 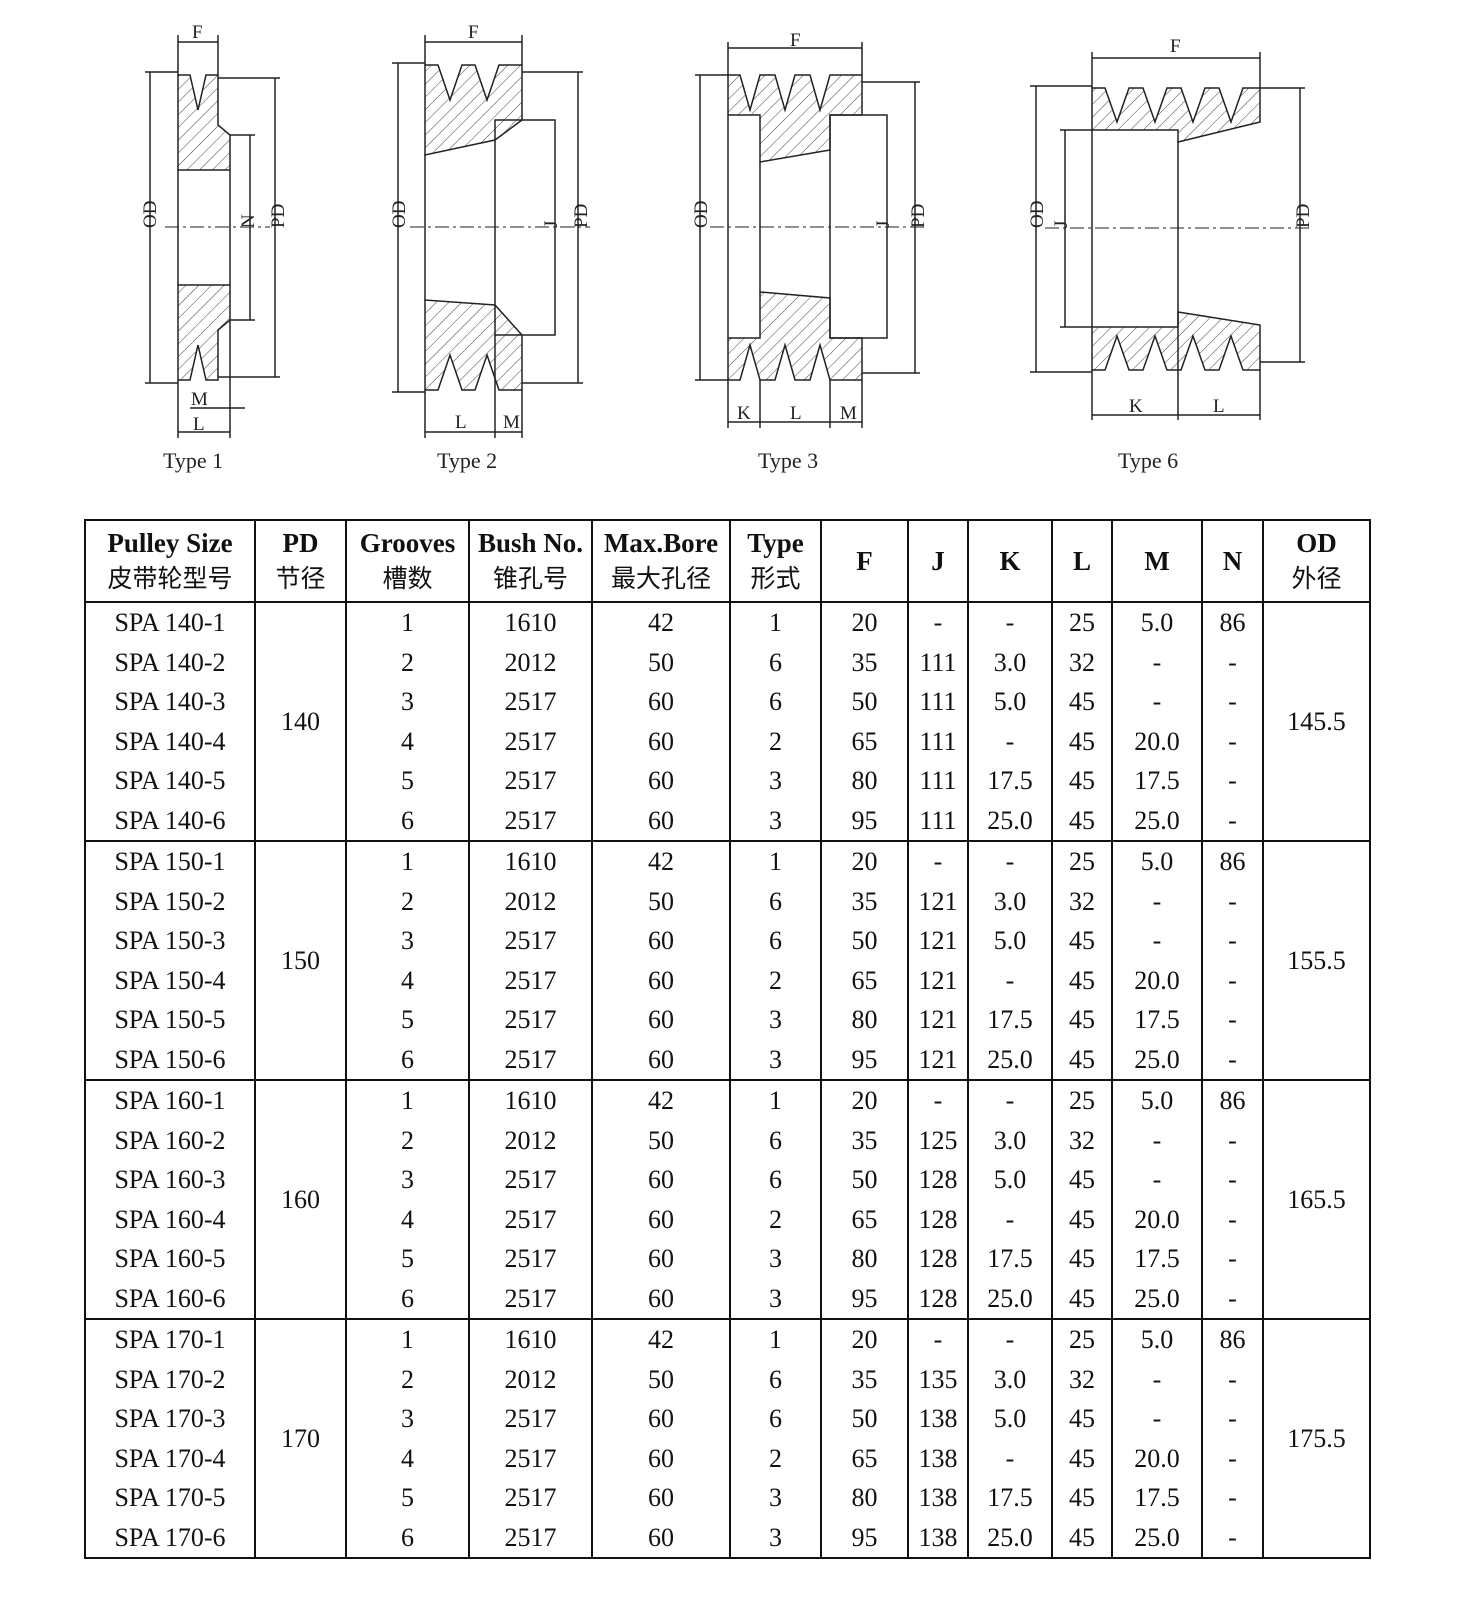 I want to click on header-en-label: Max.Bore, so click(x=661, y=543).